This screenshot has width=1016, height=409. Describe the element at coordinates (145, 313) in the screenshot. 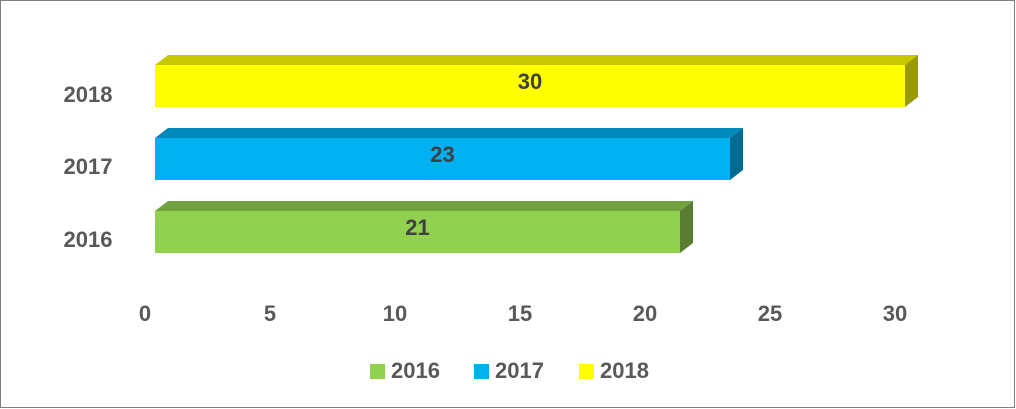

I see `x-tick-label: 0` at that location.